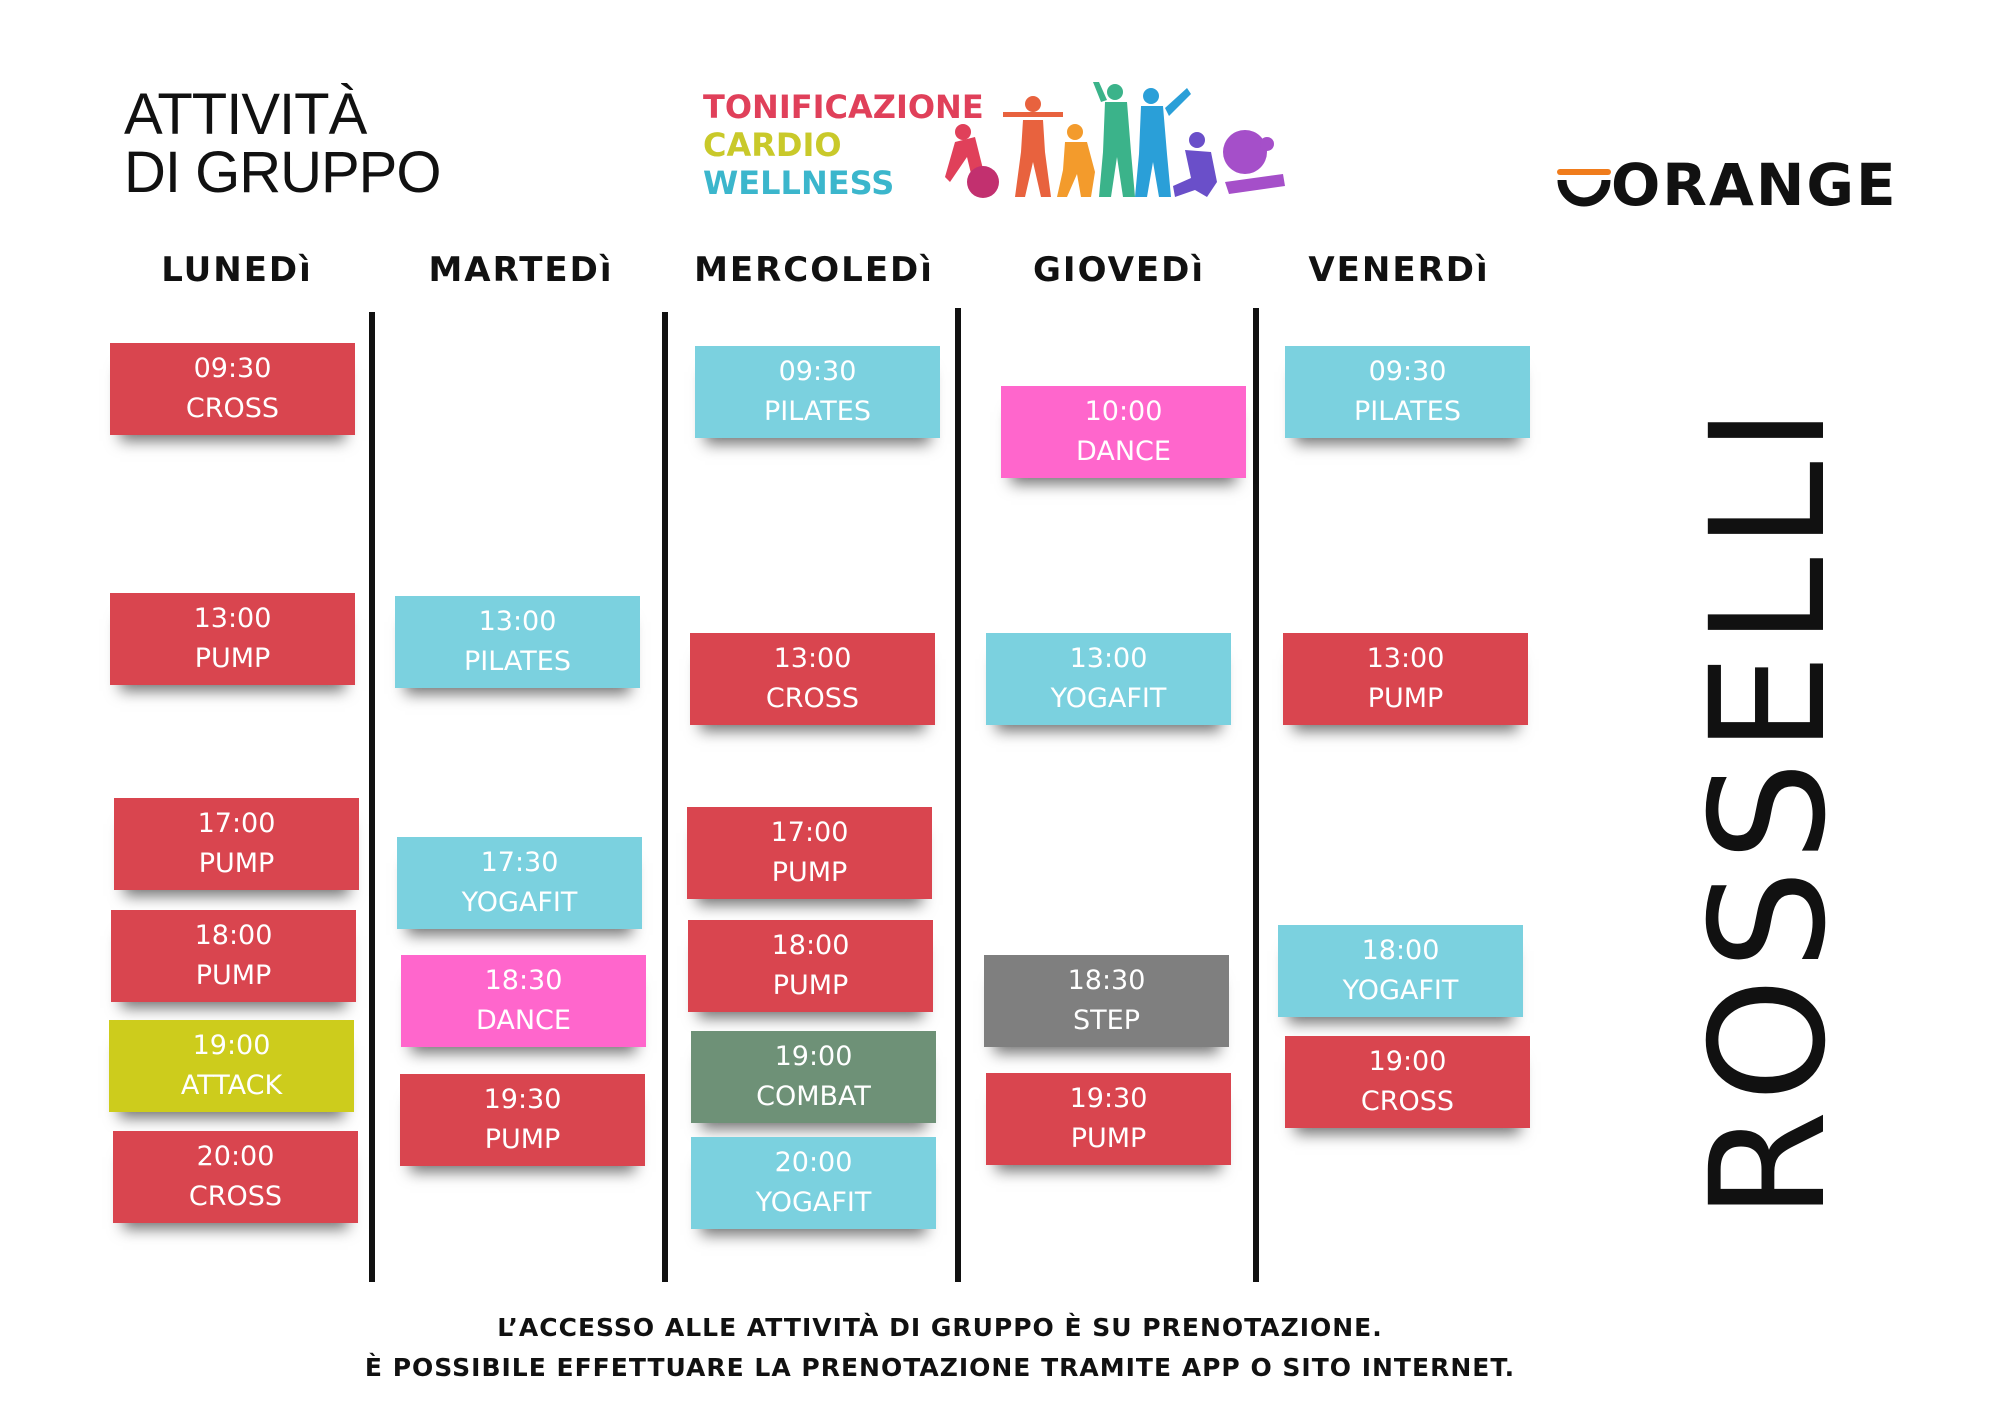 Image resolution: width=2000 pixels, height=1414 pixels. I want to click on brand-logo: ORANGE, so click(1726, 185).